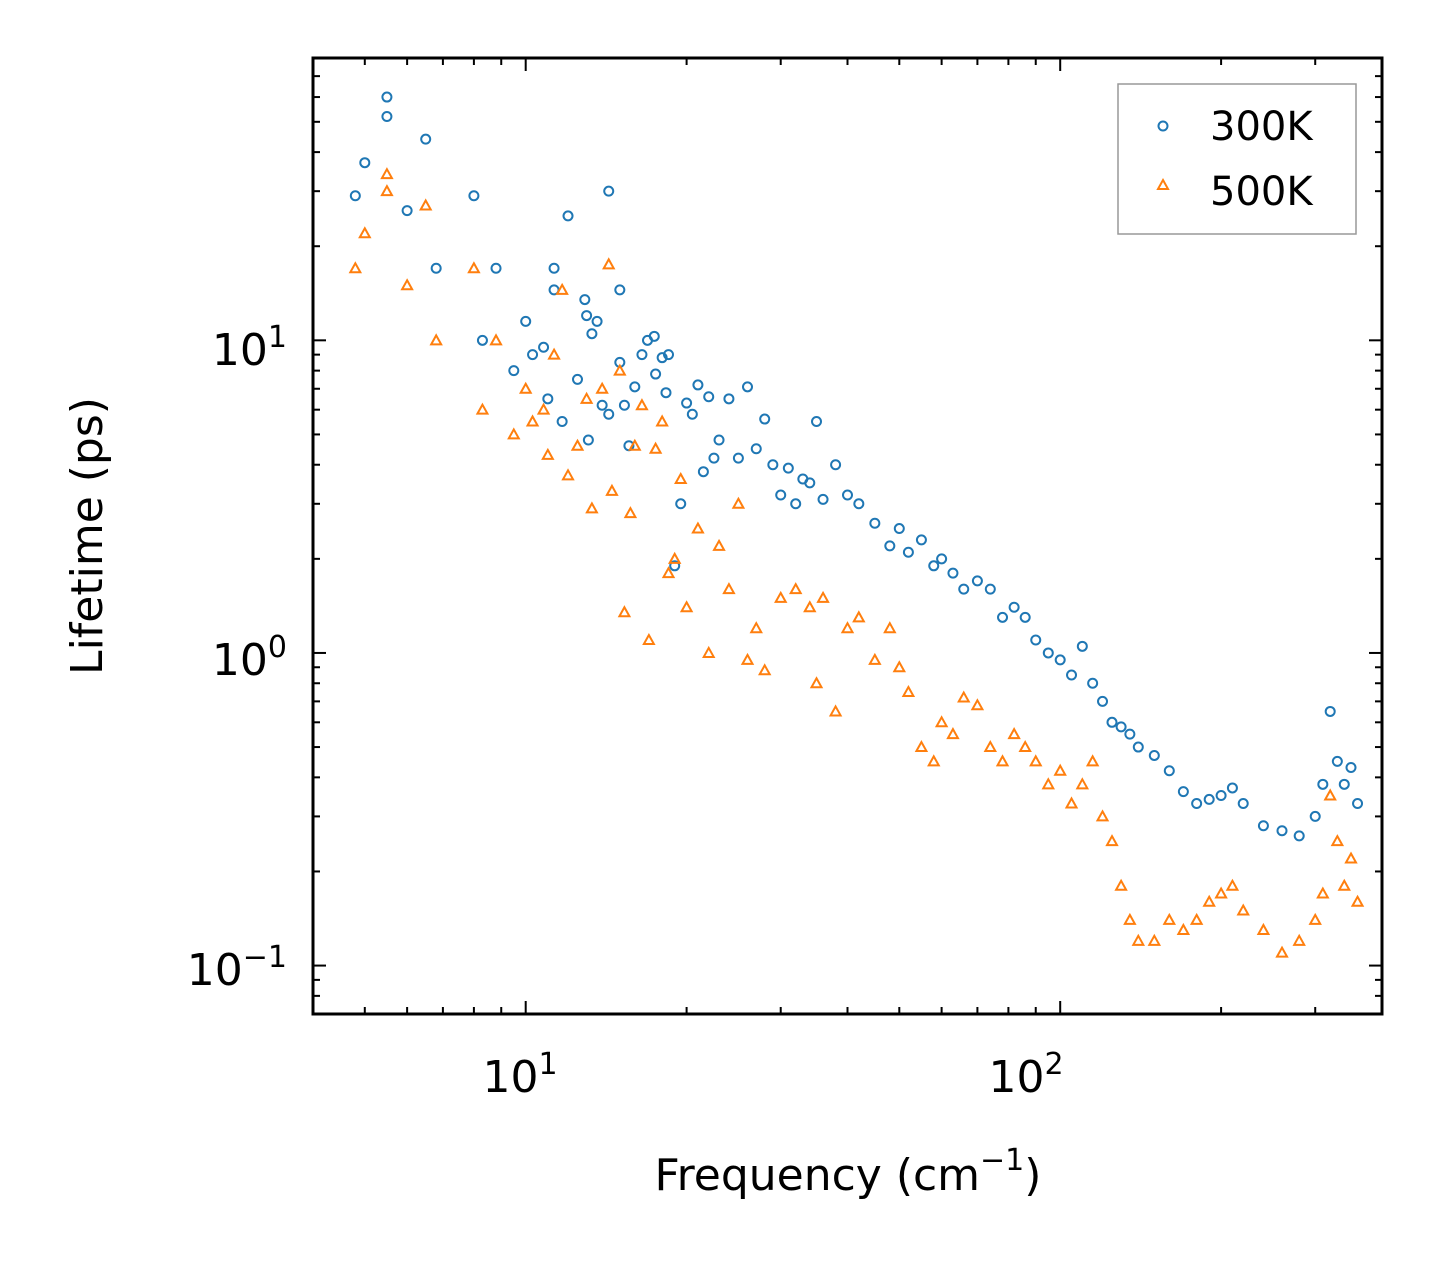 Image resolution: width=1442 pixels, height=1265 pixels. Describe the element at coordinates (1025, 1075) in the screenshot. I see `x-tick-label-100: 102` at that location.